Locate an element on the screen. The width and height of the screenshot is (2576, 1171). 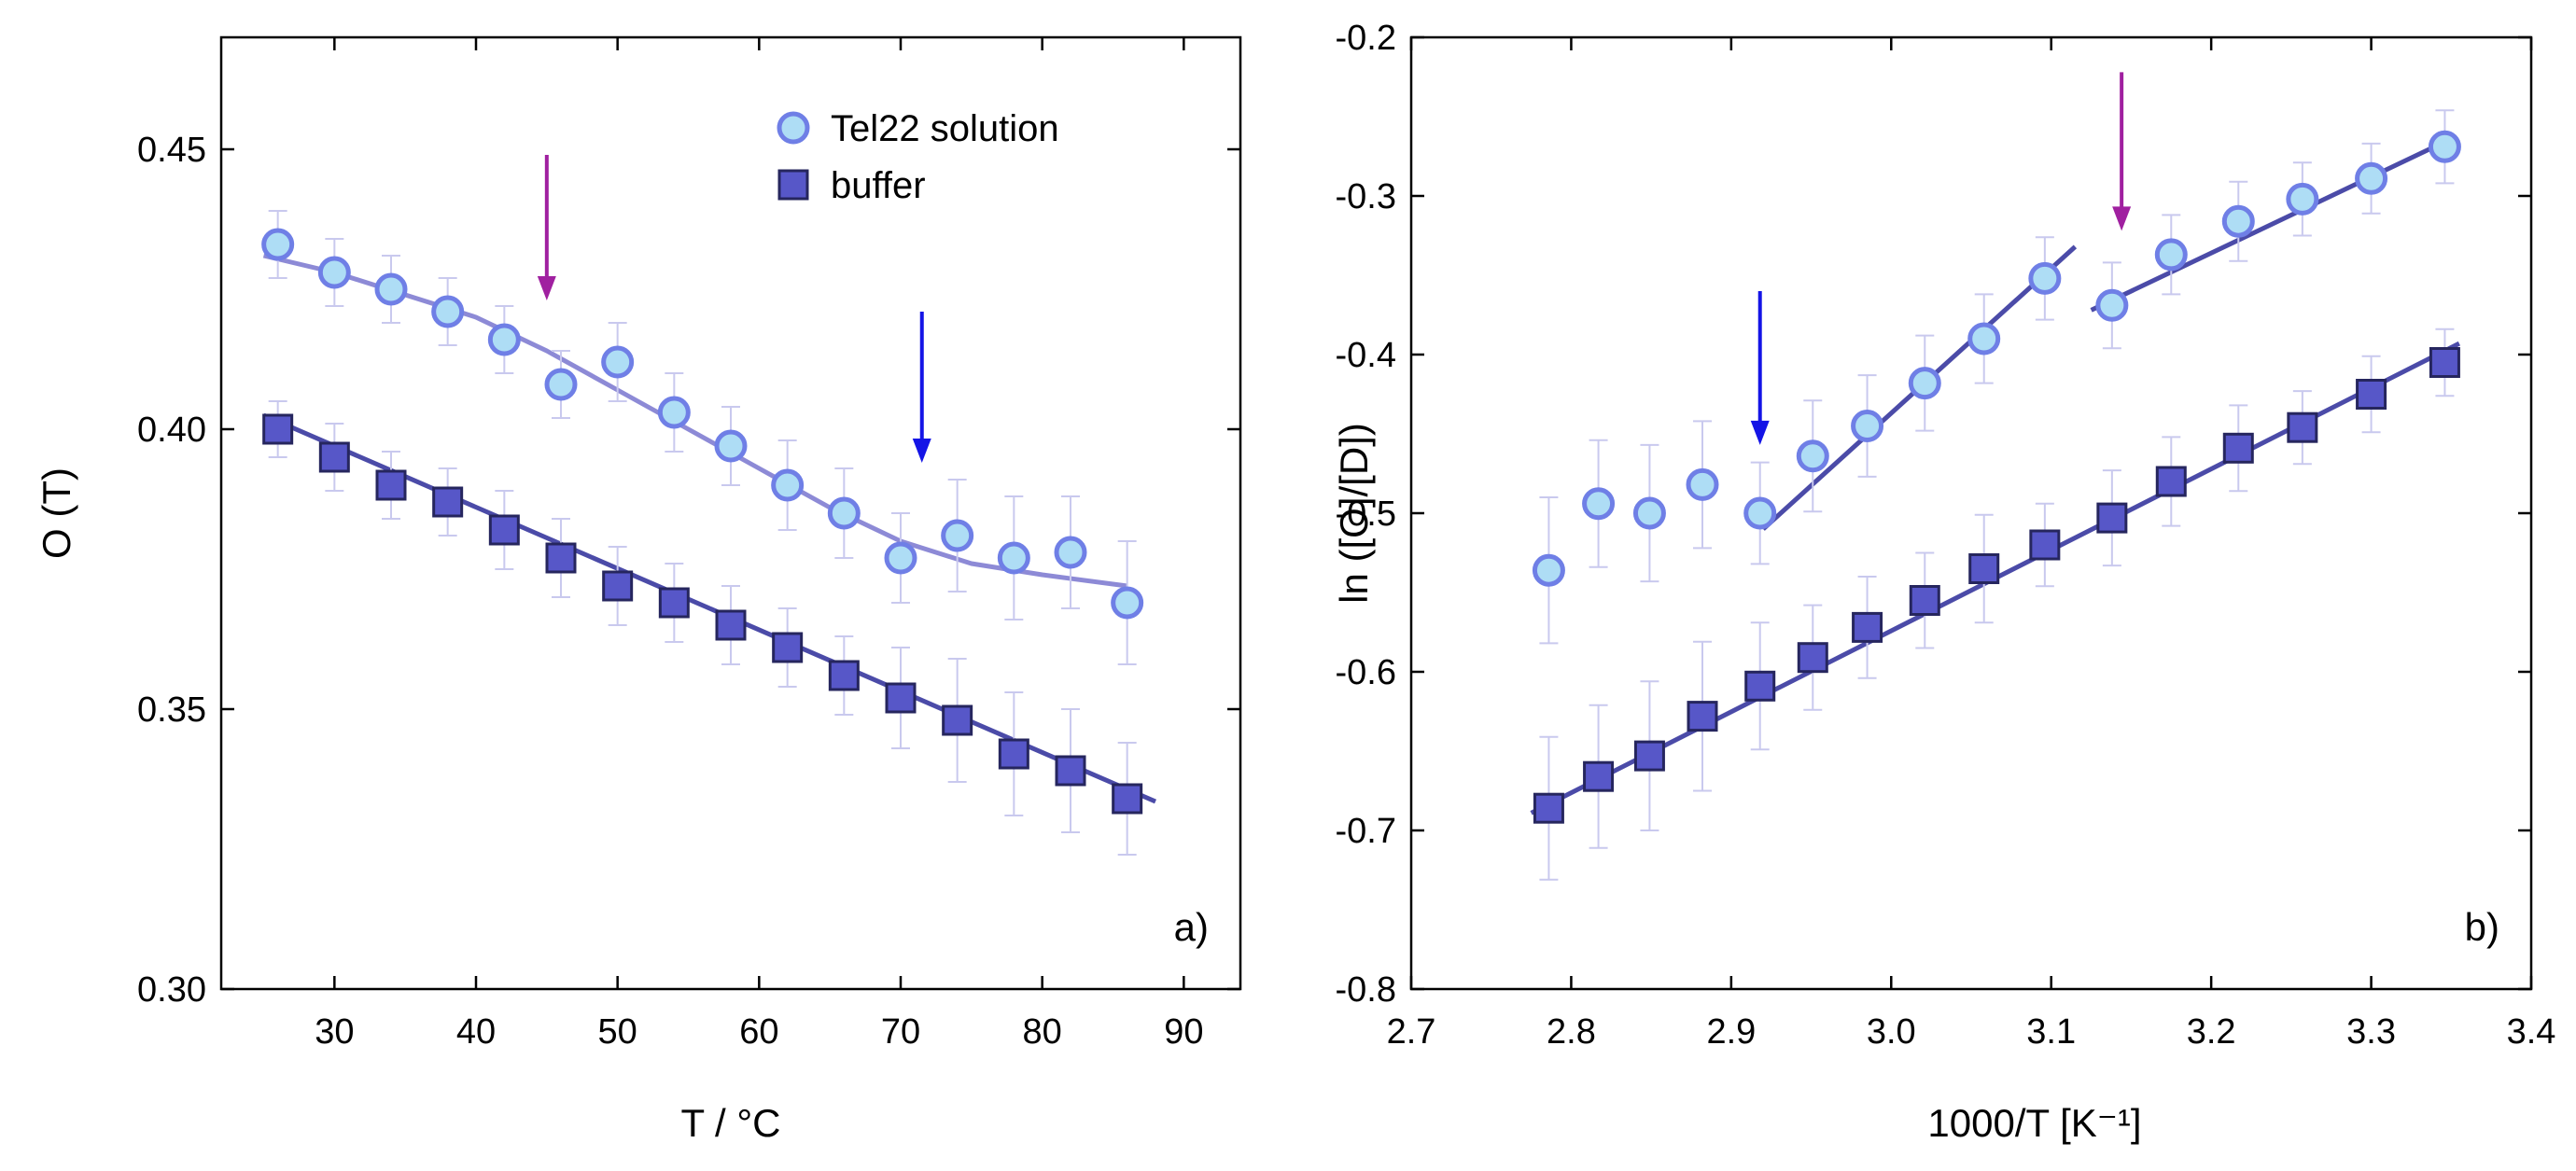
series-buffer is located at coordinates (702, 628).